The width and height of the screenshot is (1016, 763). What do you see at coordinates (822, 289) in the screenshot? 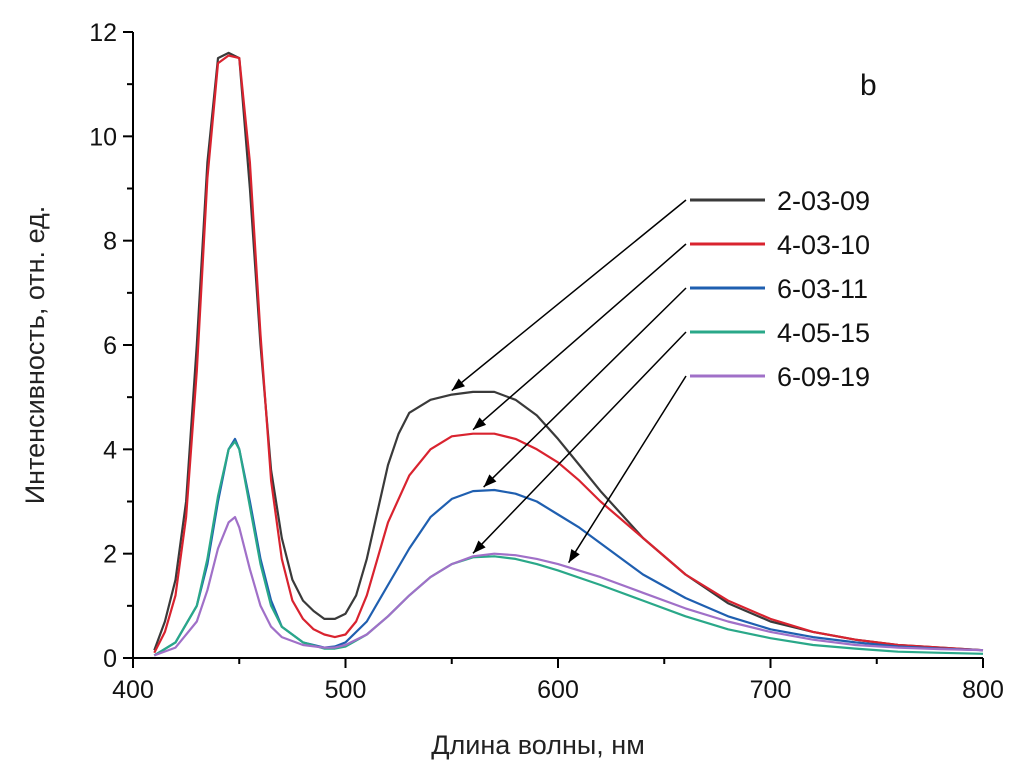
I see `legend-label-6-03-11: 6-03-11` at bounding box center [822, 289].